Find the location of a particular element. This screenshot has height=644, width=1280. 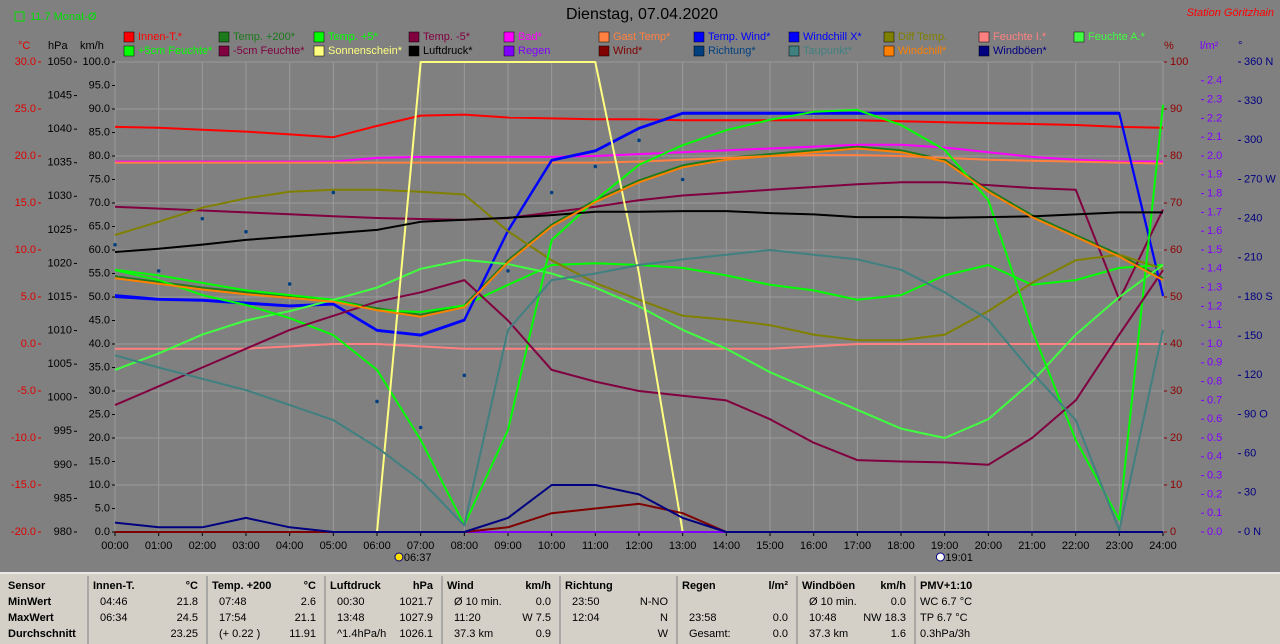

y-tick-label: 0 N is located at coordinates (1252, 532).